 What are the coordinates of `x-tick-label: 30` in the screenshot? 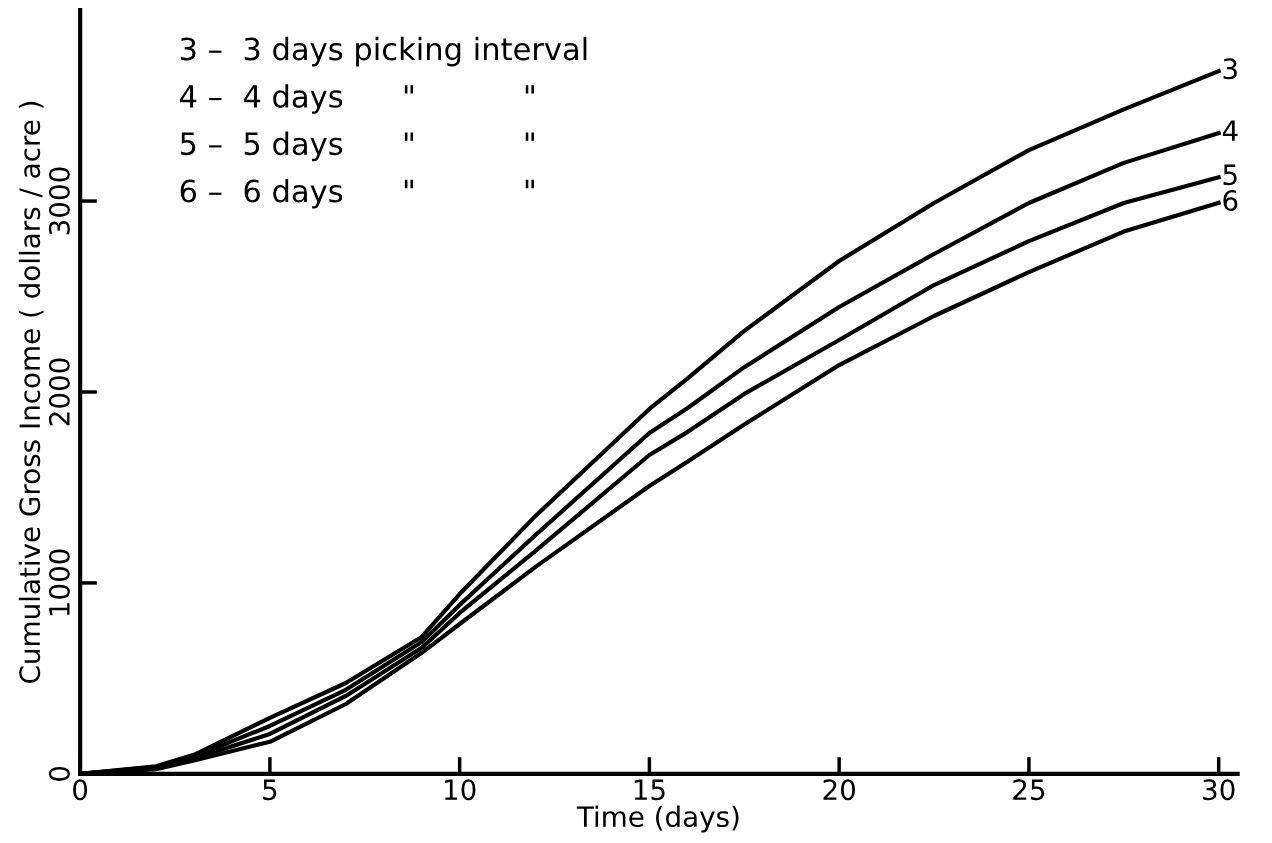 It's located at (1219, 790).